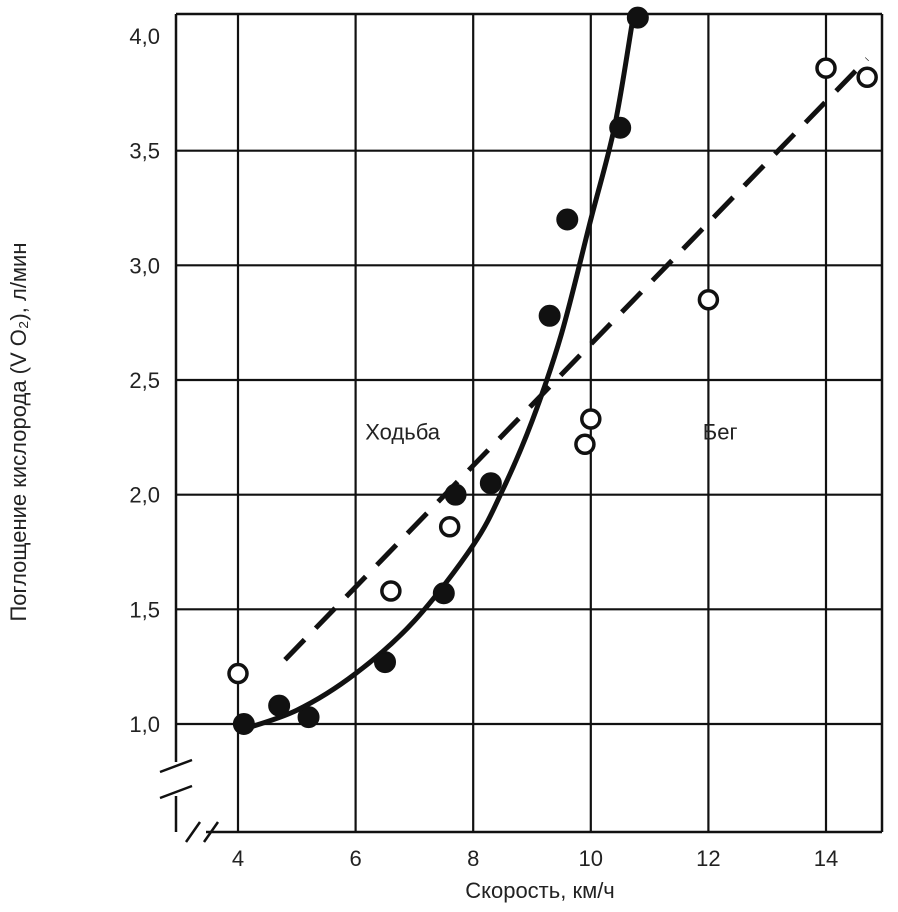 This screenshot has width=898, height=912. Describe the element at coordinates (551, 432) in the screenshot. I see `series-annotations: Ходьба Бег` at that location.